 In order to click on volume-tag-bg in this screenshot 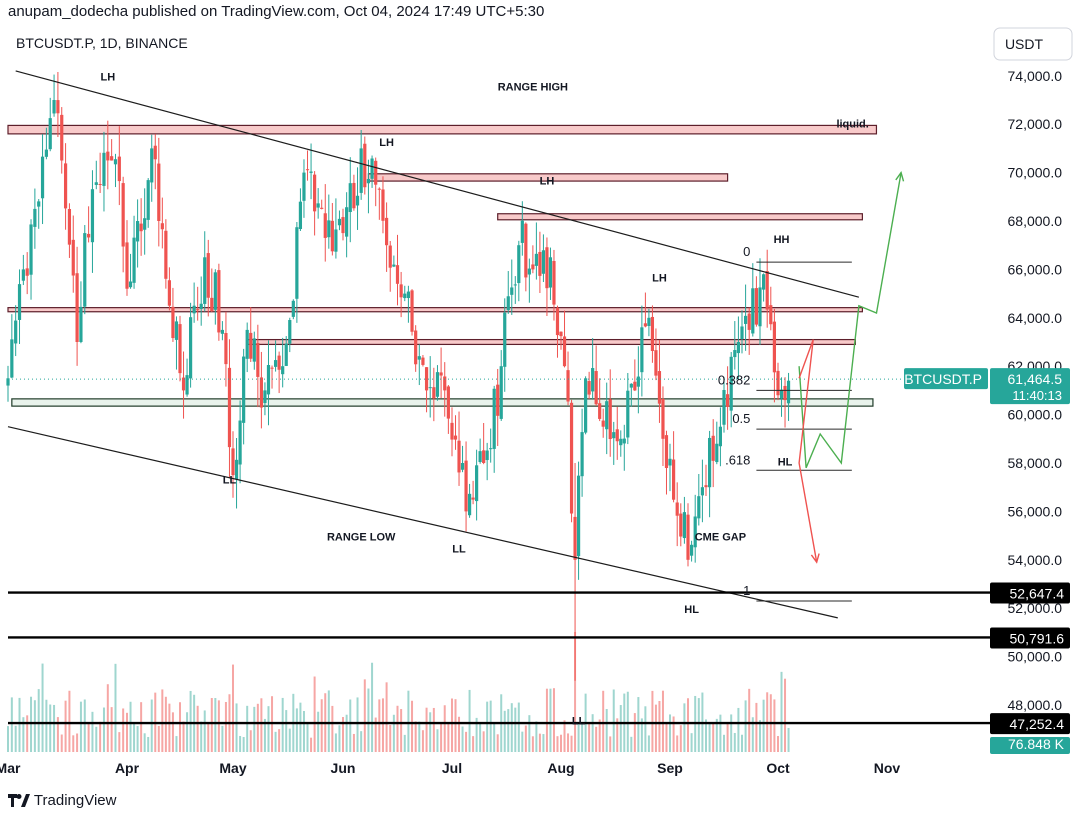, I will do `click(1030, 745)`.